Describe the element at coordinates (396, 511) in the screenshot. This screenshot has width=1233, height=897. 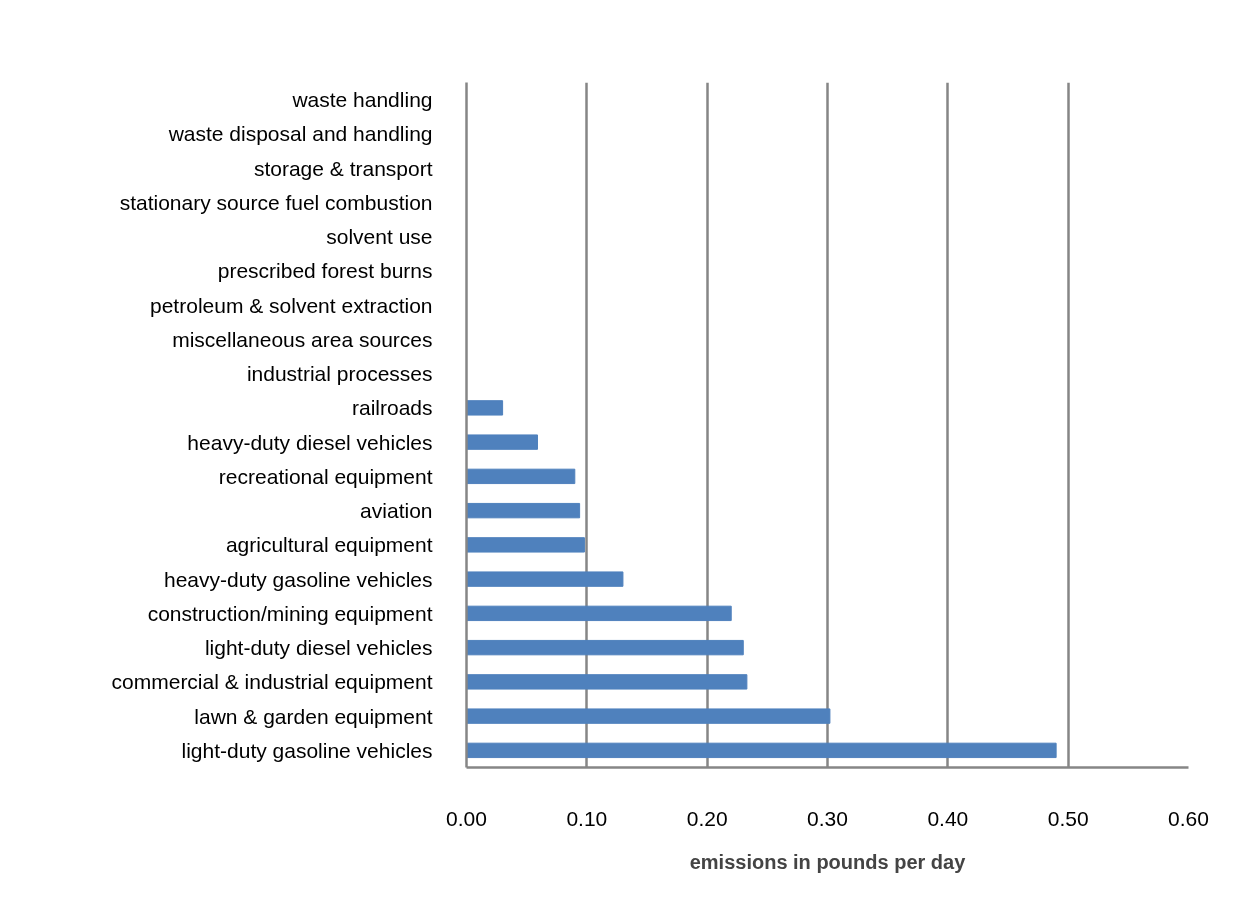
I see `y-tick-label: aviation` at that location.